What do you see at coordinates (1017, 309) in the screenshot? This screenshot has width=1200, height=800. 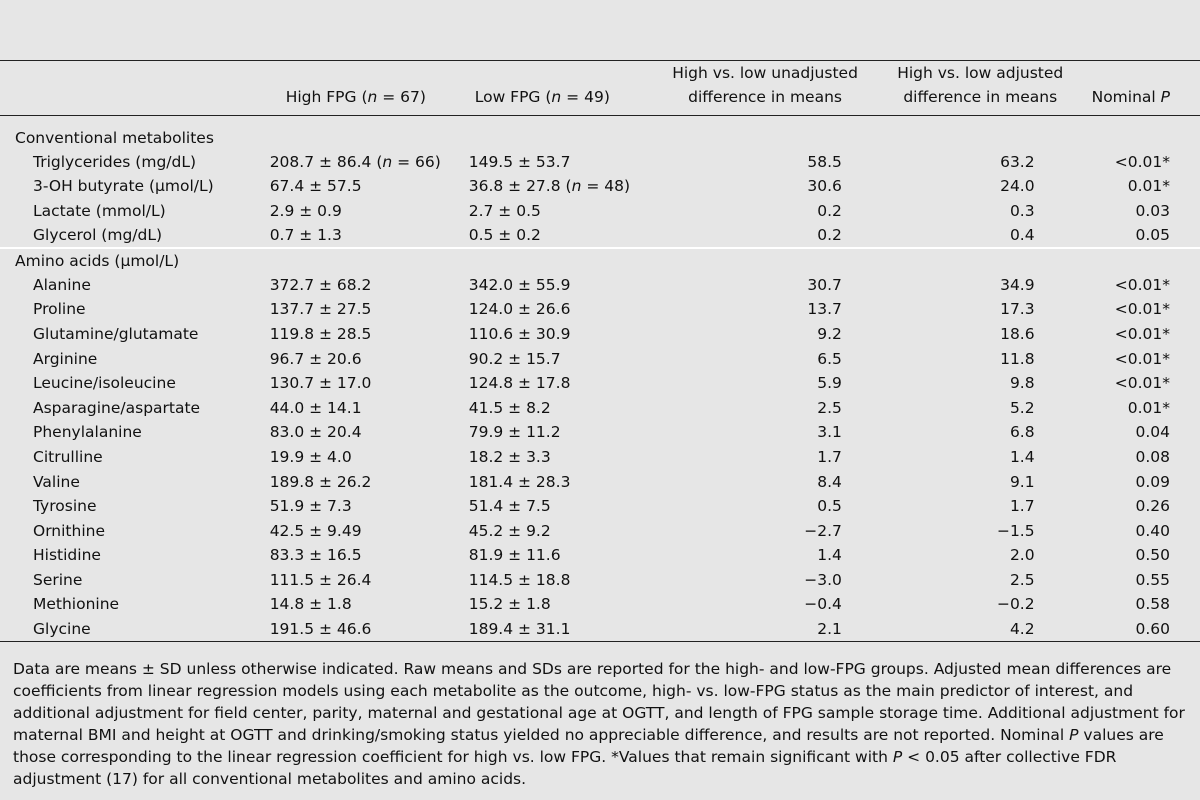 I see `adjusted-difference: 17.3` at bounding box center [1017, 309].